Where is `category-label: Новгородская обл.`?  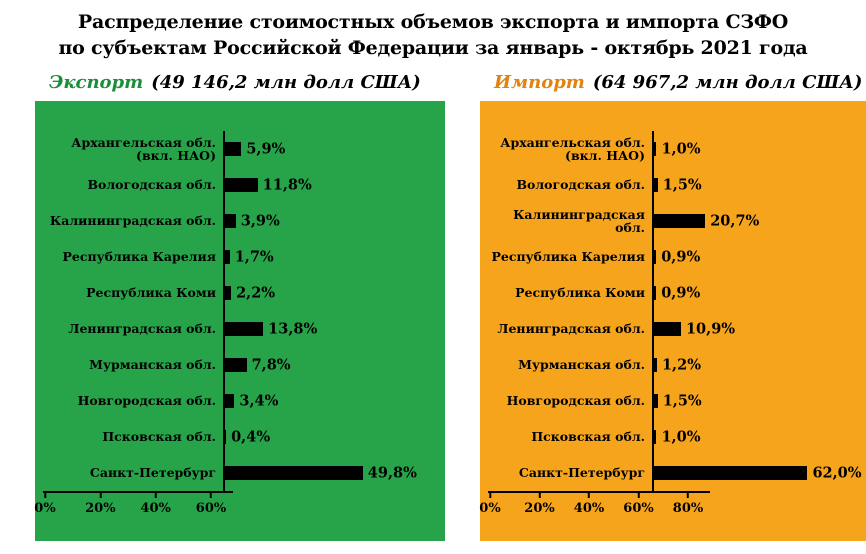
category-label: Новгородская обл. is located at coordinates (575, 401).